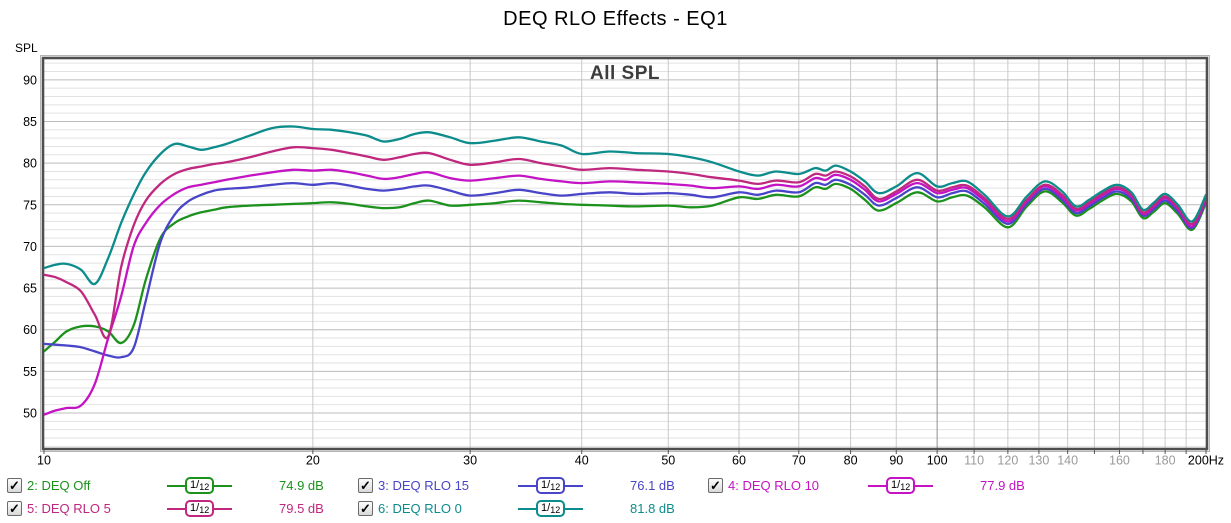  I want to click on measurement-label: 5: DEQ RLO 5, so click(69, 508).